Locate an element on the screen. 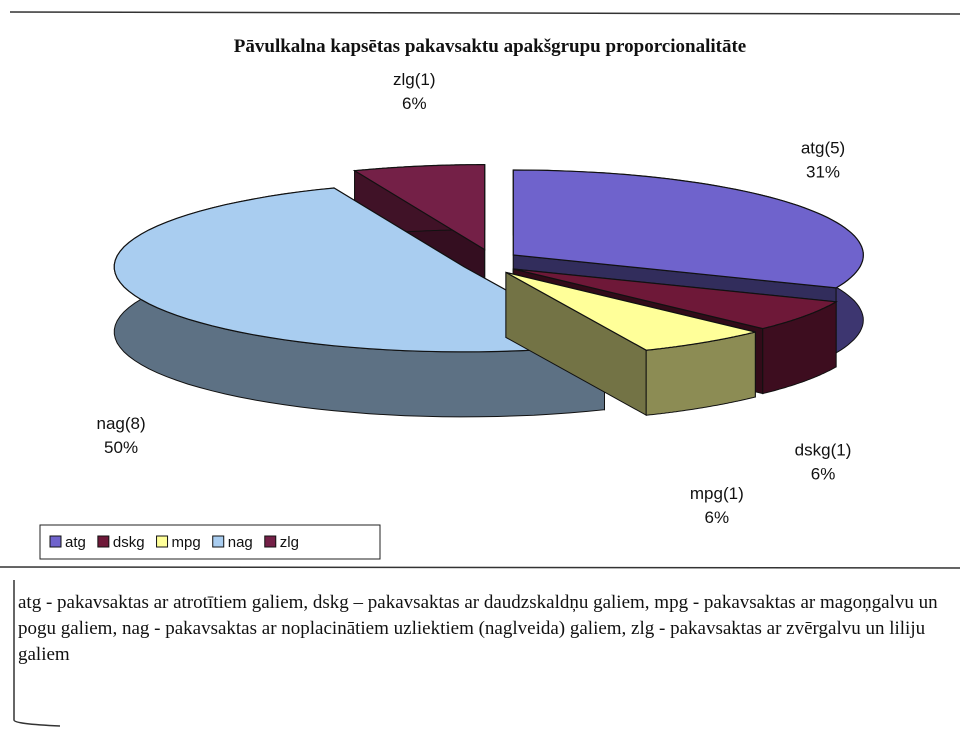 This screenshot has height=731, width=970. data-label: mpg(1) is located at coordinates (717, 493).